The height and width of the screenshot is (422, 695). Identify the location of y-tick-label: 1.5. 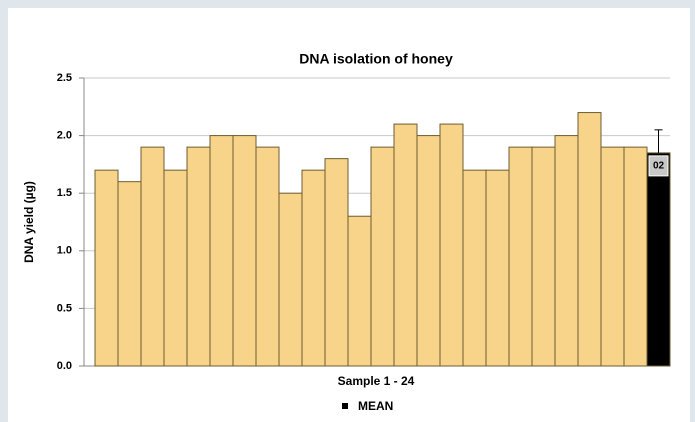
(64, 193).